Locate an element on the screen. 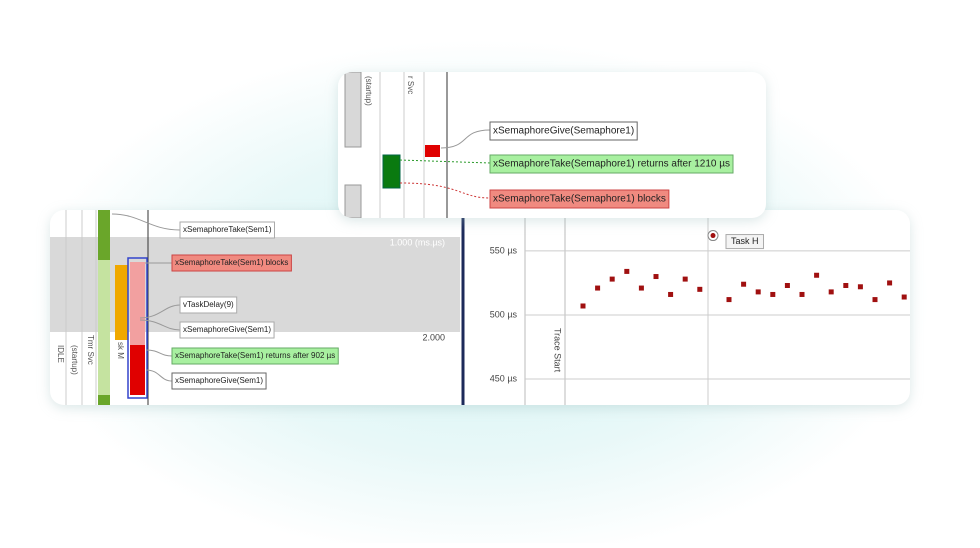 The width and height of the screenshot is (980, 548). time-mark: 1.000 (ms.µs) is located at coordinates (417, 242).